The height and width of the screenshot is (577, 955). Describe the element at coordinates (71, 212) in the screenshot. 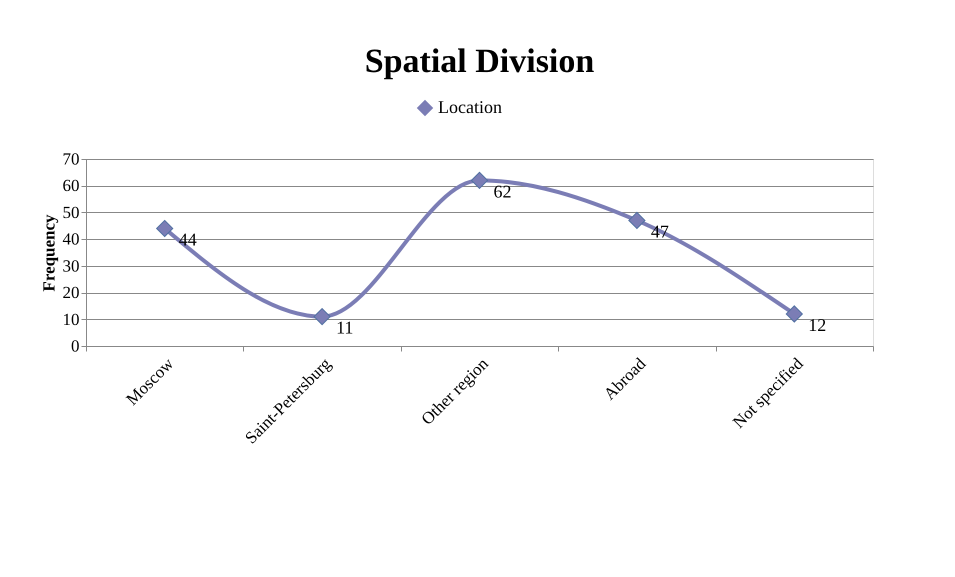

I see `y-tick-label: 50` at that location.